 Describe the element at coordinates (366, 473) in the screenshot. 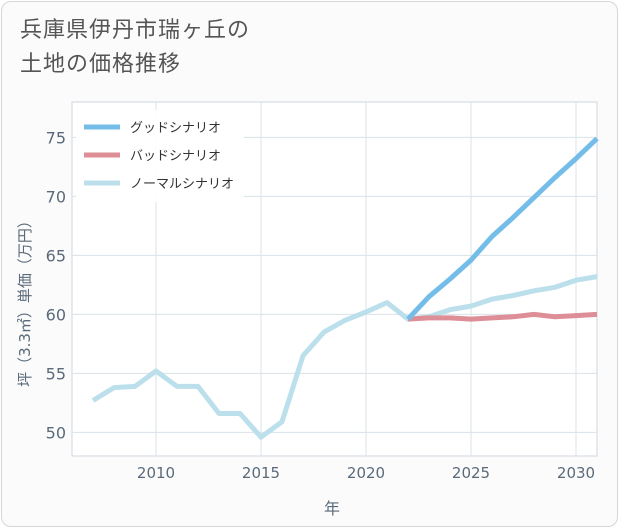

I see `x-tick-label: 2020` at that location.